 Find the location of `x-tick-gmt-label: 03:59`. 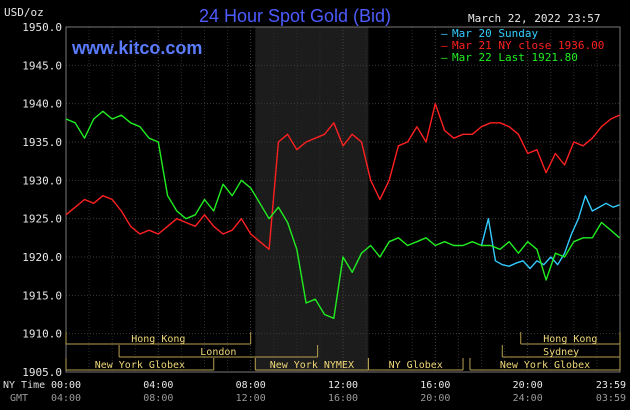

x-tick-gmt-label: 03:59 is located at coordinates (611, 398).